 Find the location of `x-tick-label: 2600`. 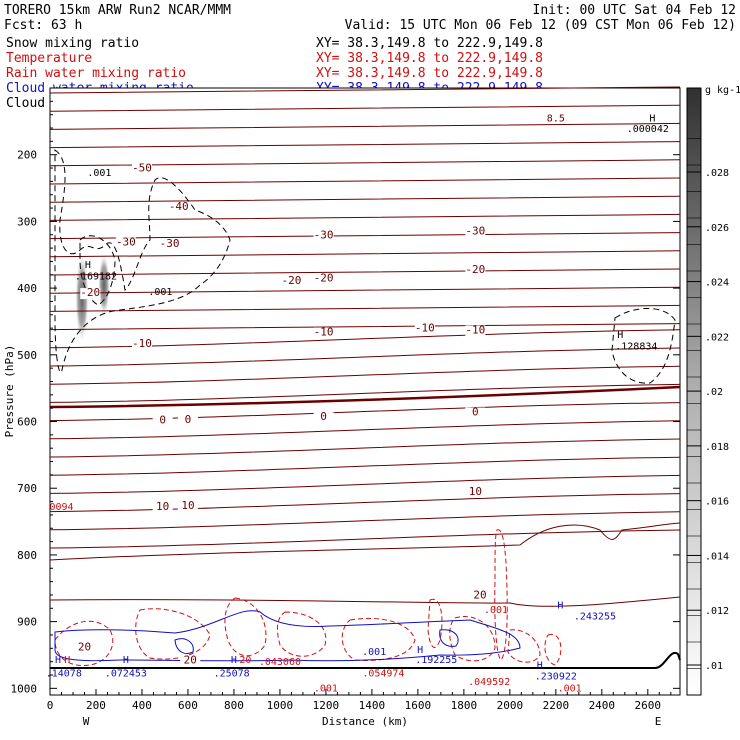

x-tick-label: 2600 is located at coordinates (648, 705).